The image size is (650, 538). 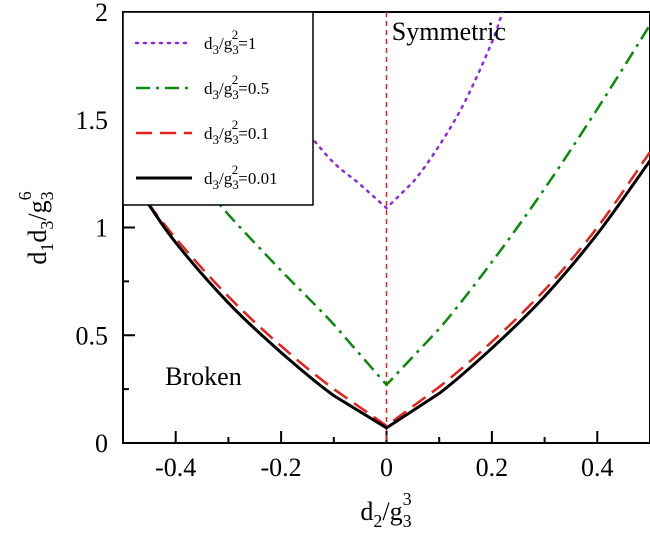 I want to click on x-tick-label: -0.4, so click(x=175, y=467).